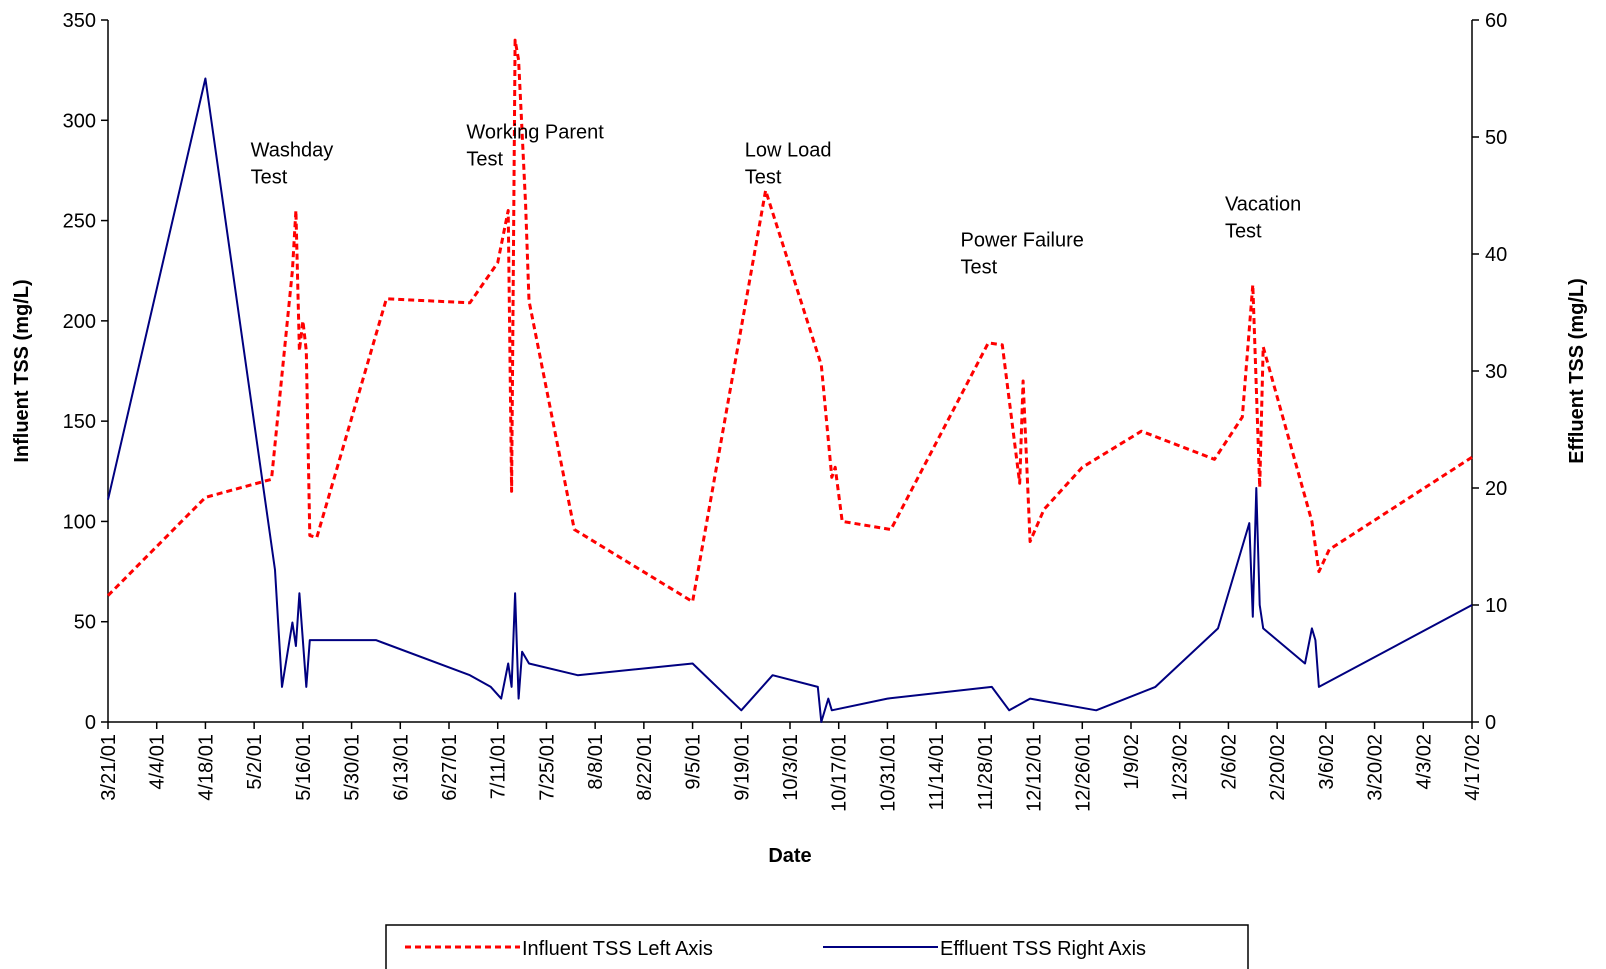 Image resolution: width=1606 pixels, height=969 pixels. What do you see at coordinates (1327, 762) in the screenshot?
I see `x-tick-label: 3/6/02` at bounding box center [1327, 762].